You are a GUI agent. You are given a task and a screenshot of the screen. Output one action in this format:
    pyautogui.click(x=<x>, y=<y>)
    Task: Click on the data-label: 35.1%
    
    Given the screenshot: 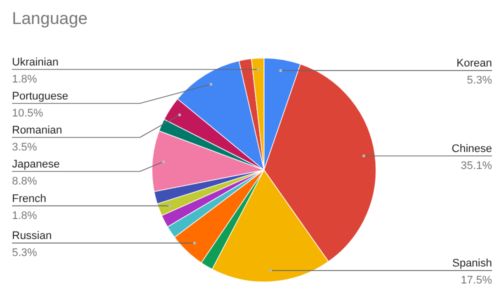 What is the action you would take?
    pyautogui.click(x=476, y=166)
    